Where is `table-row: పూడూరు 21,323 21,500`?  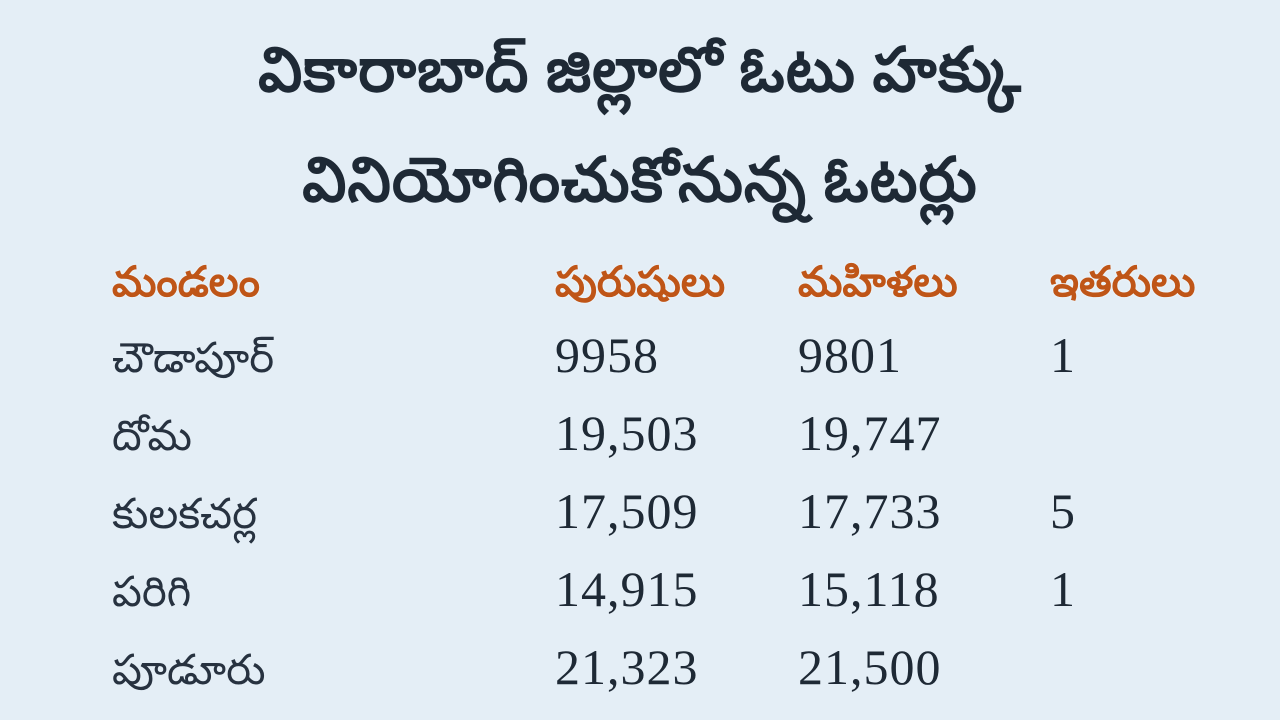
table-row: పూడూరు 21,323 21,500 is located at coordinates (696, 667).